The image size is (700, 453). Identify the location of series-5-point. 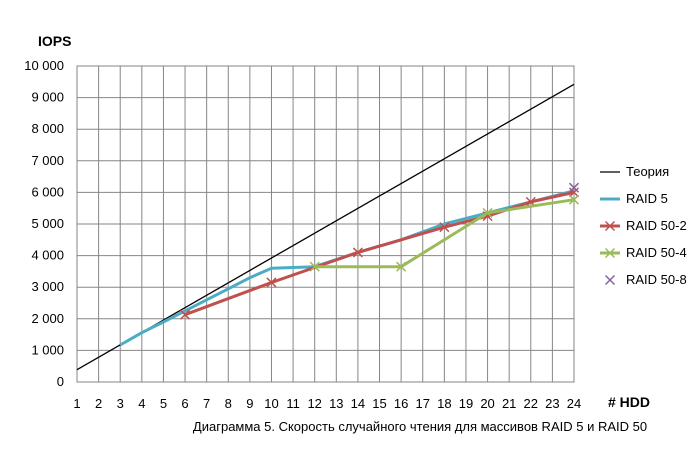
(574, 187).